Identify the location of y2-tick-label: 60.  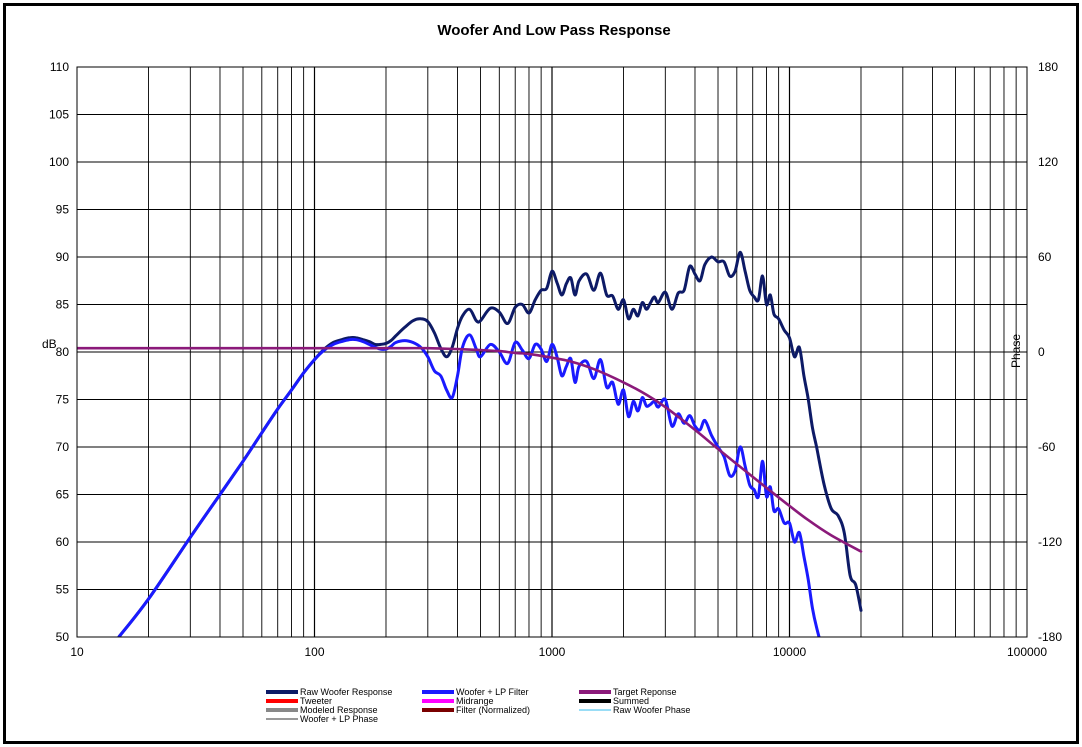
(1045, 257).